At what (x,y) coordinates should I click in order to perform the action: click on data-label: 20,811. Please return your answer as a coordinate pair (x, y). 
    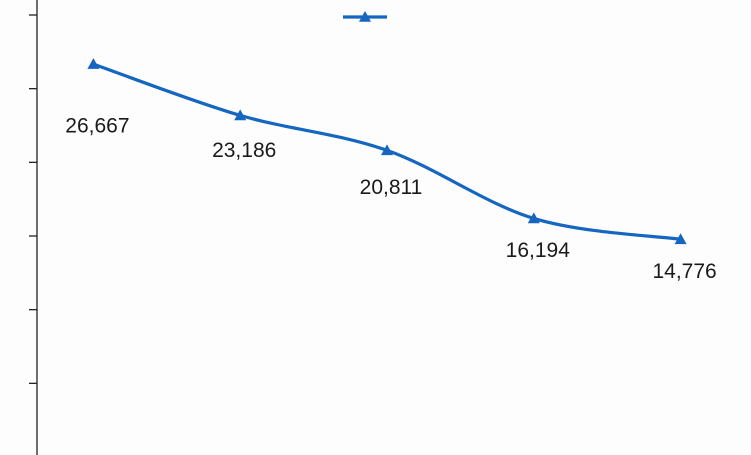
    Looking at the image, I should click on (391, 187).